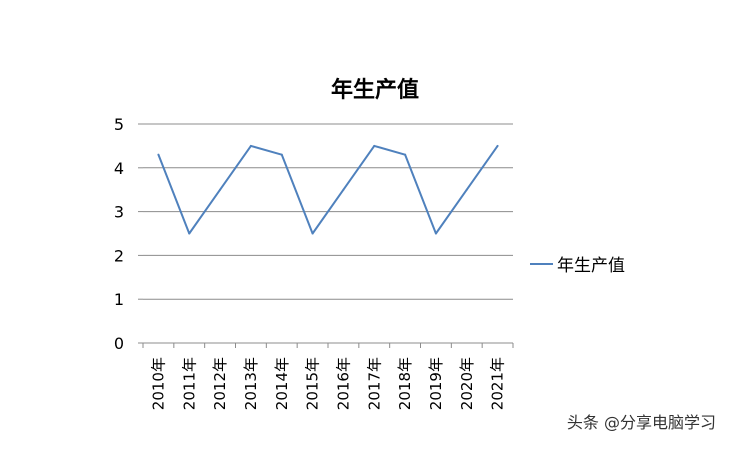  I want to click on chart-title: 年生产值, so click(375, 90).